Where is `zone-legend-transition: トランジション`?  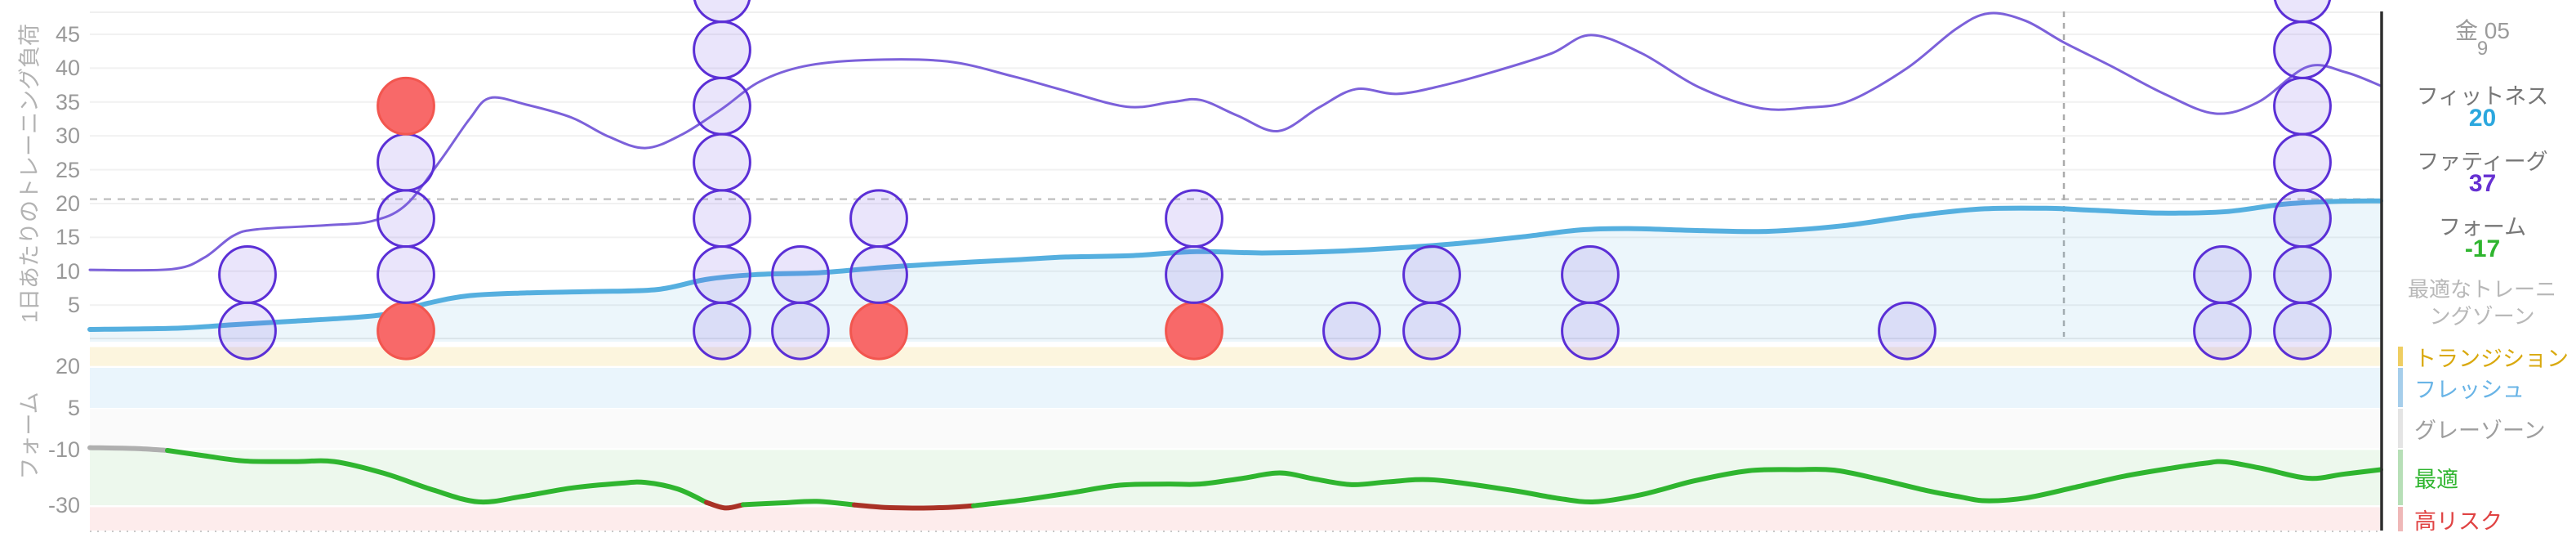
zone-legend-transition: トランジション is located at coordinates (2483, 359).